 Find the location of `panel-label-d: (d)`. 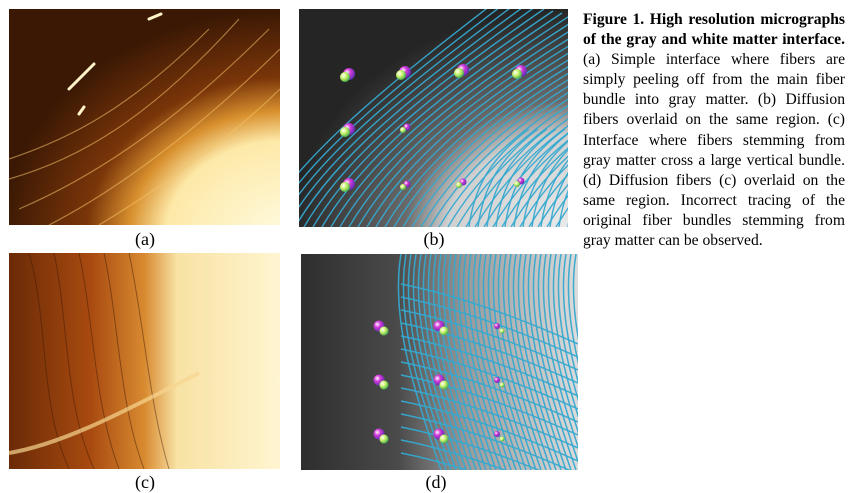

panel-label-d: (d) is located at coordinates (436, 482).